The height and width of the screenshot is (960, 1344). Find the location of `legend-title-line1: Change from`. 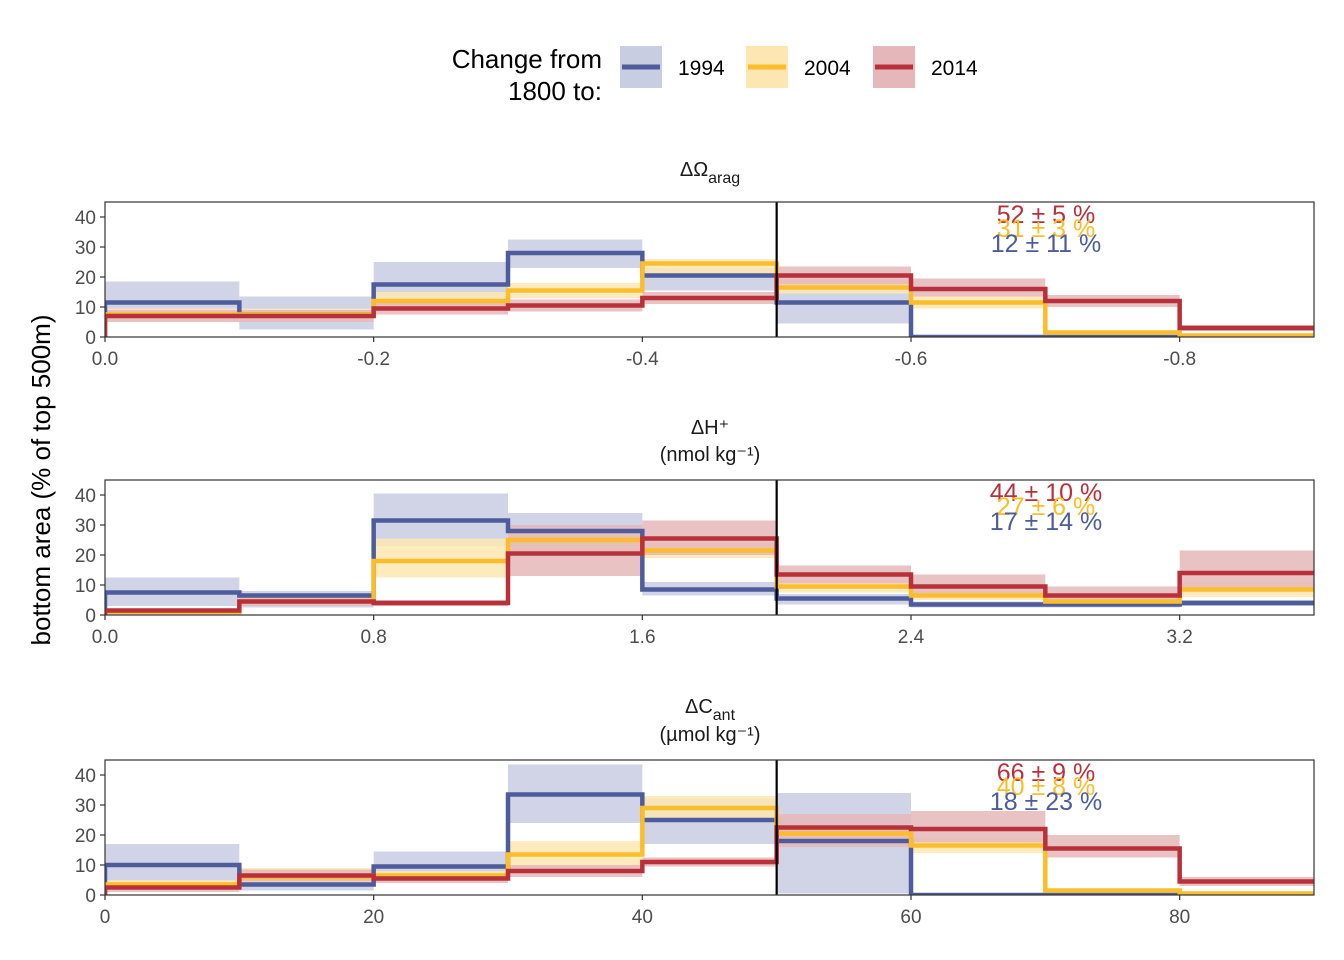

legend-title-line1: Change from is located at coordinates (527, 59).